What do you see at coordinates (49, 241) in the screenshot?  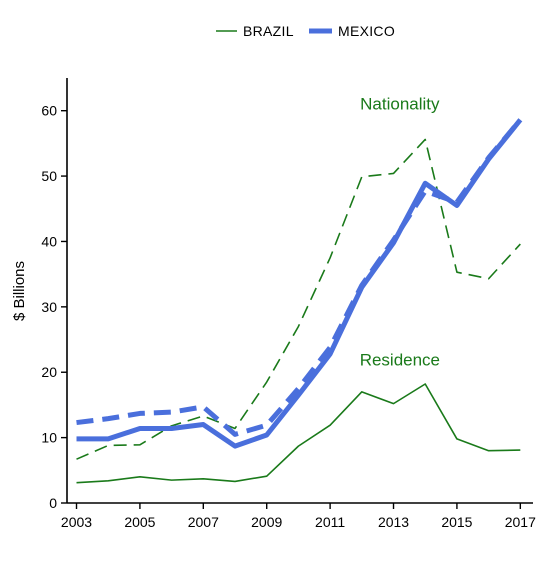 I see `y-tick-label: 40` at bounding box center [49, 241].